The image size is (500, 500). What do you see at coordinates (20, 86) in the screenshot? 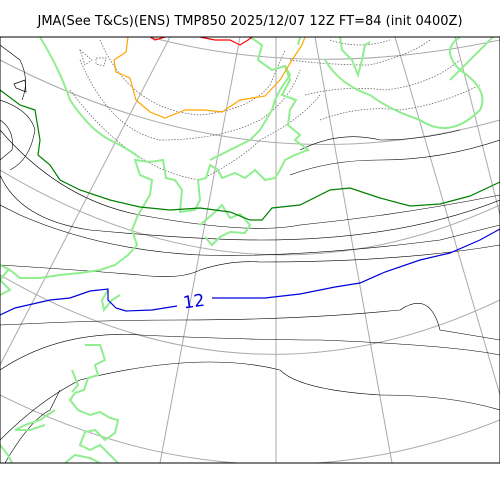
I see `isotherm-loop` at bounding box center [20, 86].